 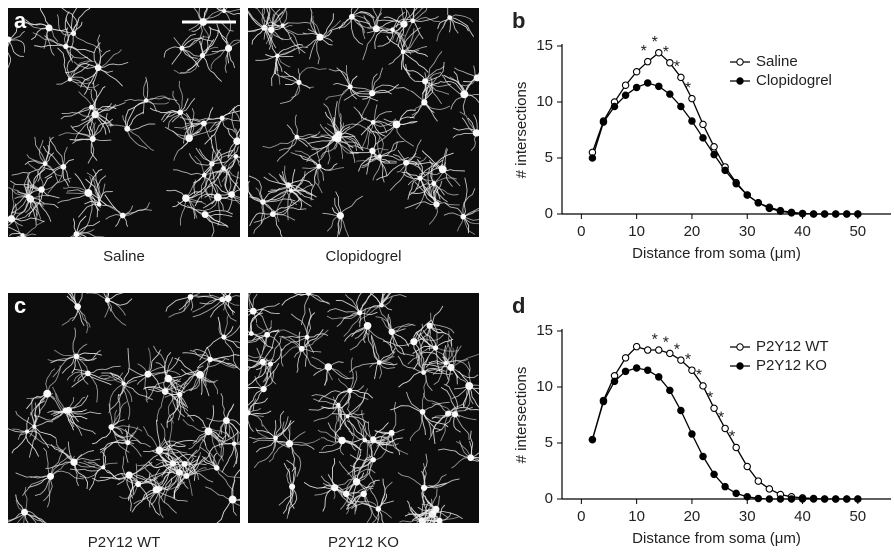 What do you see at coordinates (20, 20) in the screenshot?
I see `panel-letter: a` at bounding box center [20, 20].